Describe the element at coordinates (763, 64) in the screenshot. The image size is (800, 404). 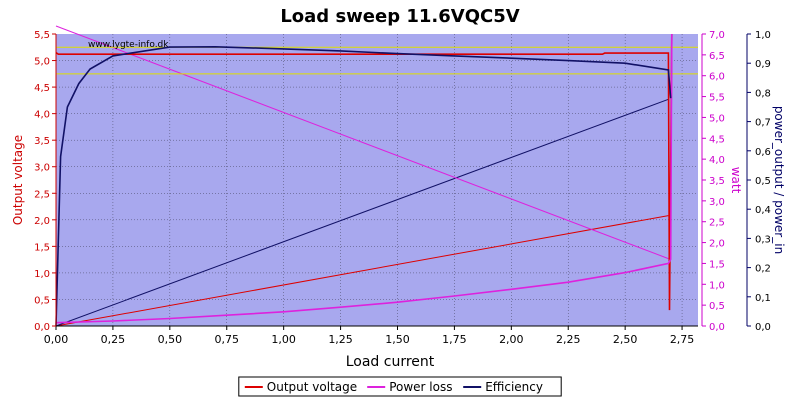
I see `y-right2-tick-label: 0,9` at that location.